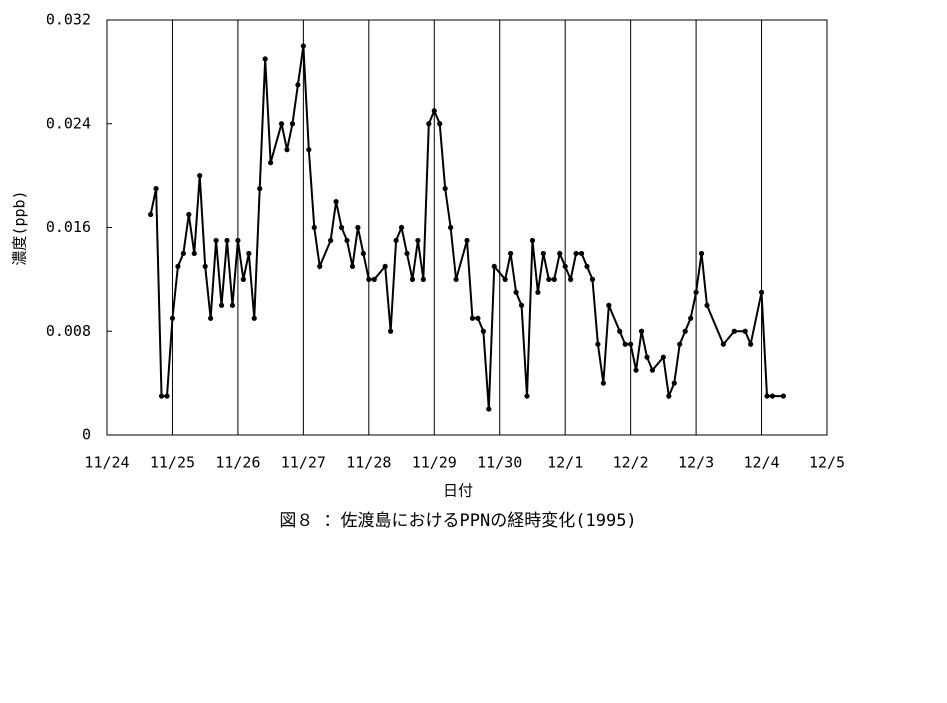 This screenshot has height=703, width=947. Describe the element at coordinates (499, 463) in the screenshot. I see `x-tick-label: 11/30` at that location.